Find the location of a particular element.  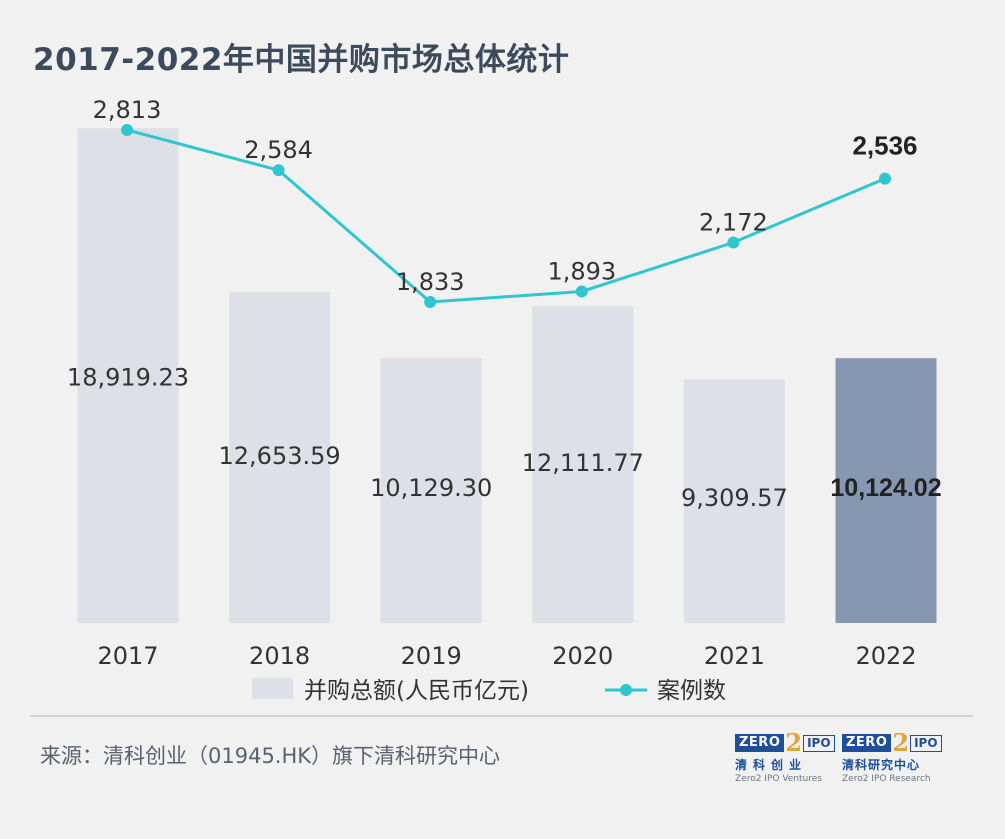

logo-en-text: Zero2 IPO Research is located at coordinates (886, 779).